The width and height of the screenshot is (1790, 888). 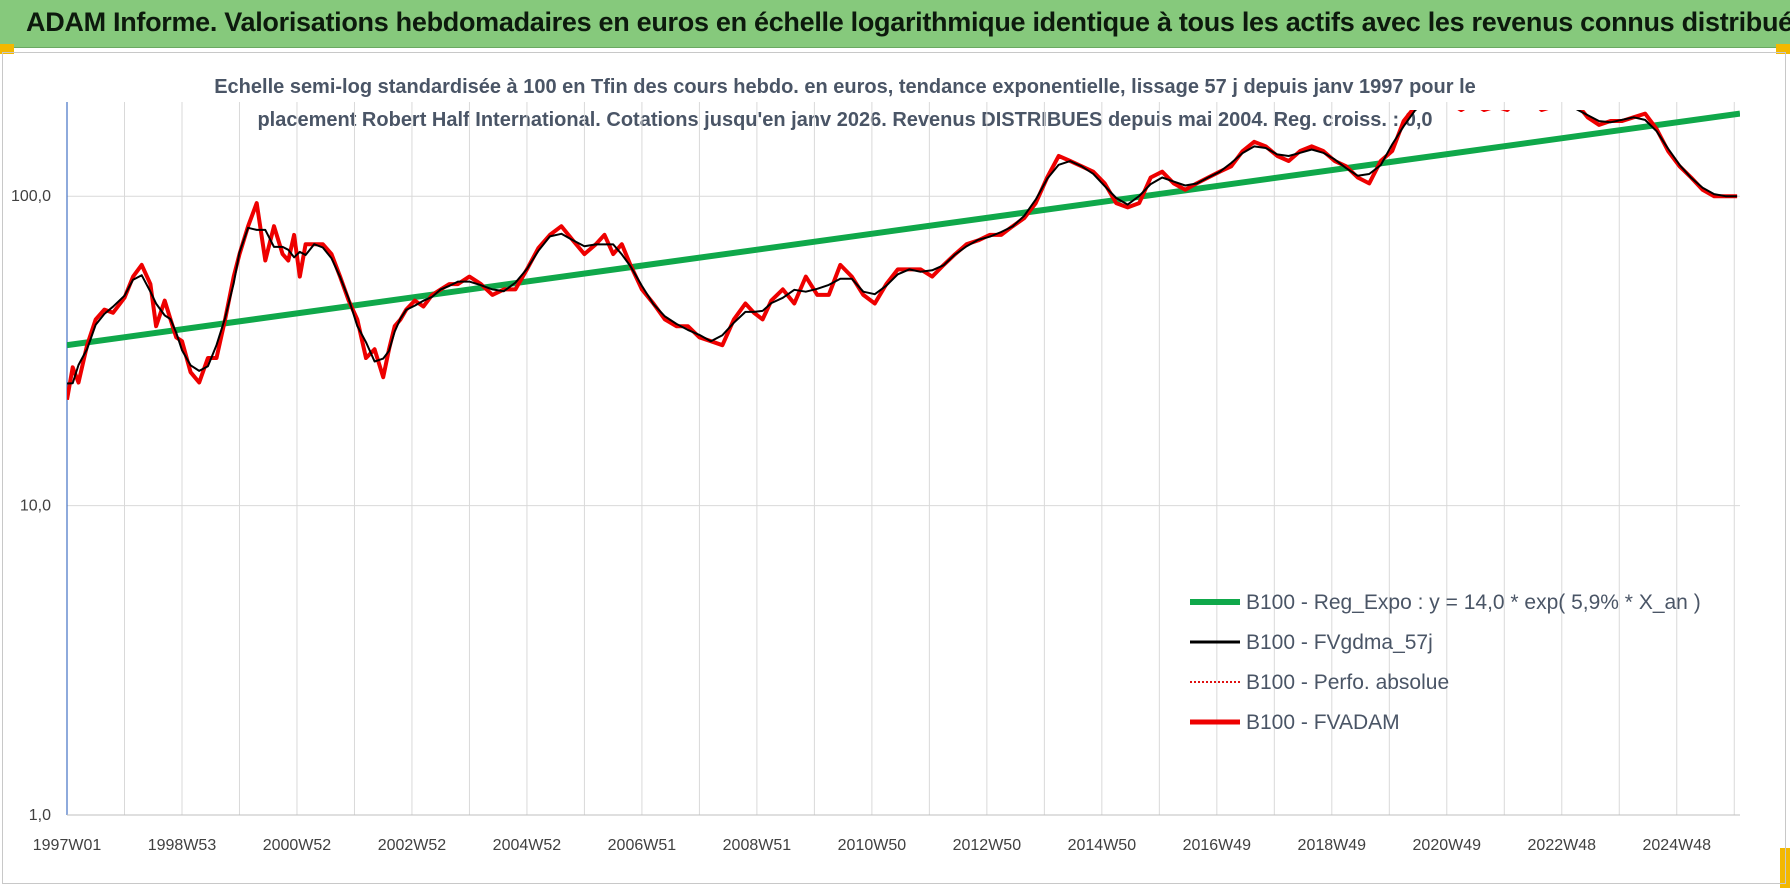 What do you see at coordinates (642, 845) in the screenshot?
I see `x-tick-label: 2006W51` at bounding box center [642, 845].